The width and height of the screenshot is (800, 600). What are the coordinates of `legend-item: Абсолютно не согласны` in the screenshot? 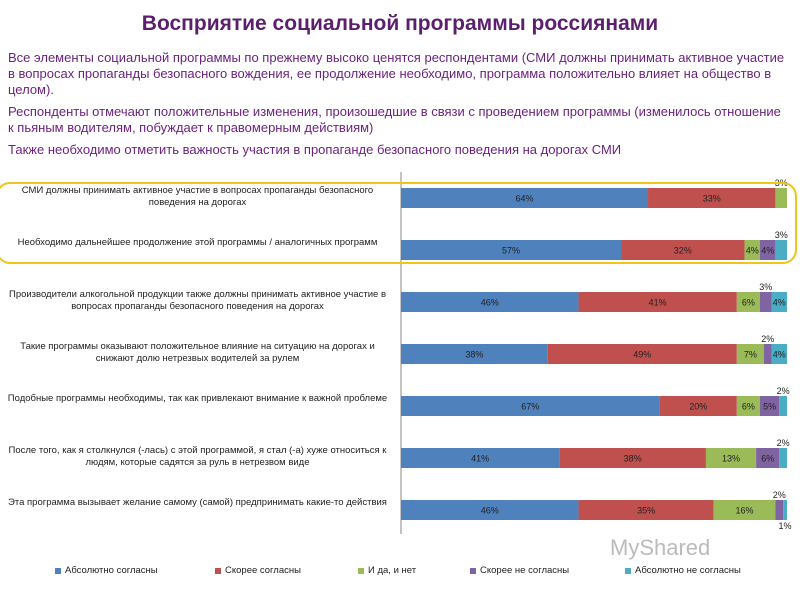 It's located at (683, 570).